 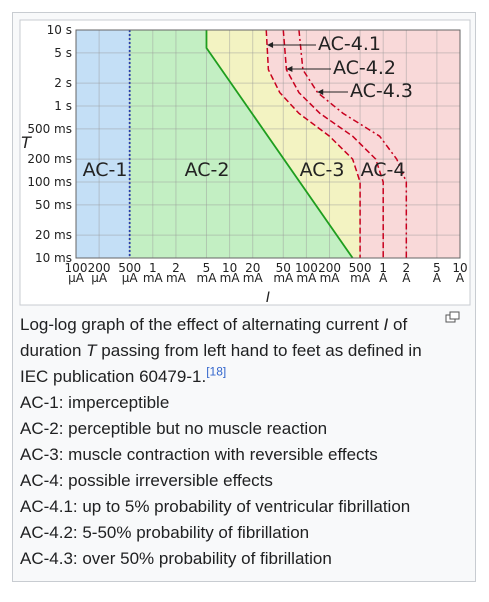 I want to click on text: T, so click(x=91, y=350).